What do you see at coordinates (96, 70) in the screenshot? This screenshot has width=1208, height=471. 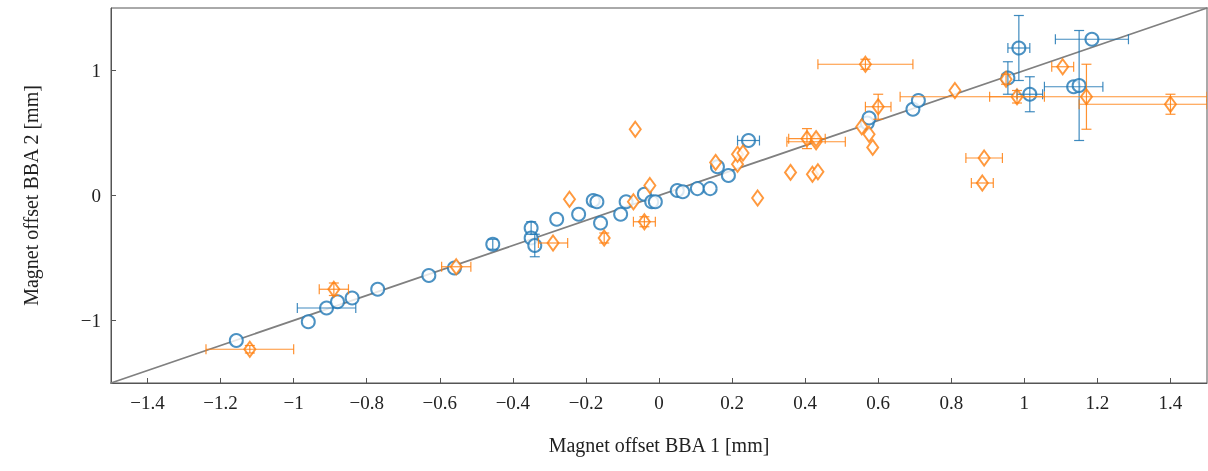 I see `y-tick-label: 1` at bounding box center [96, 70].